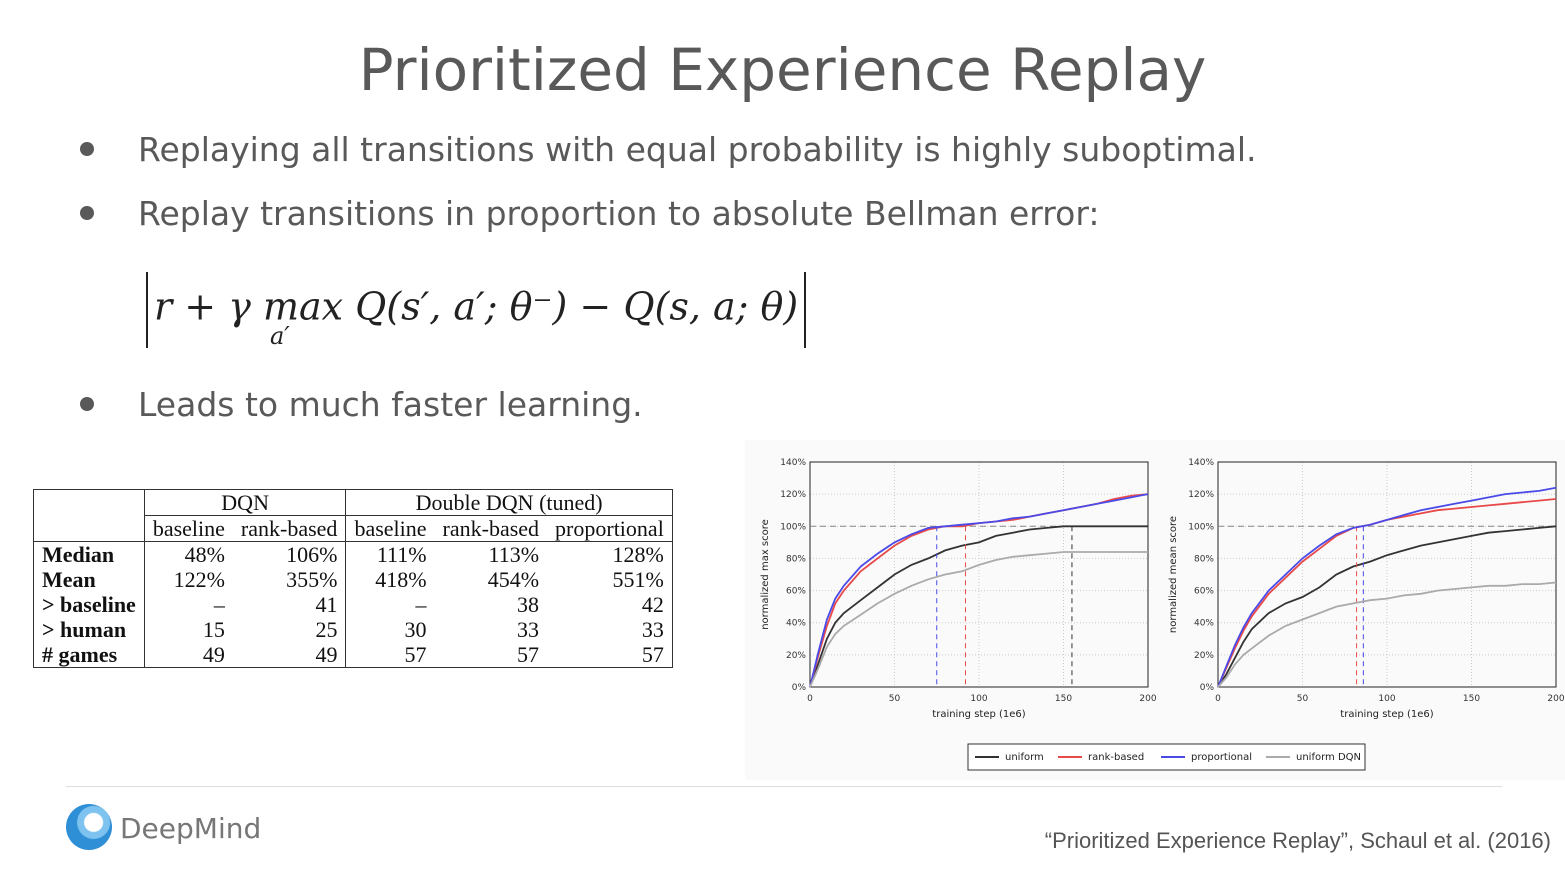  What do you see at coordinates (188, 629) in the screenshot?
I see `cell: 15` at bounding box center [188, 629].